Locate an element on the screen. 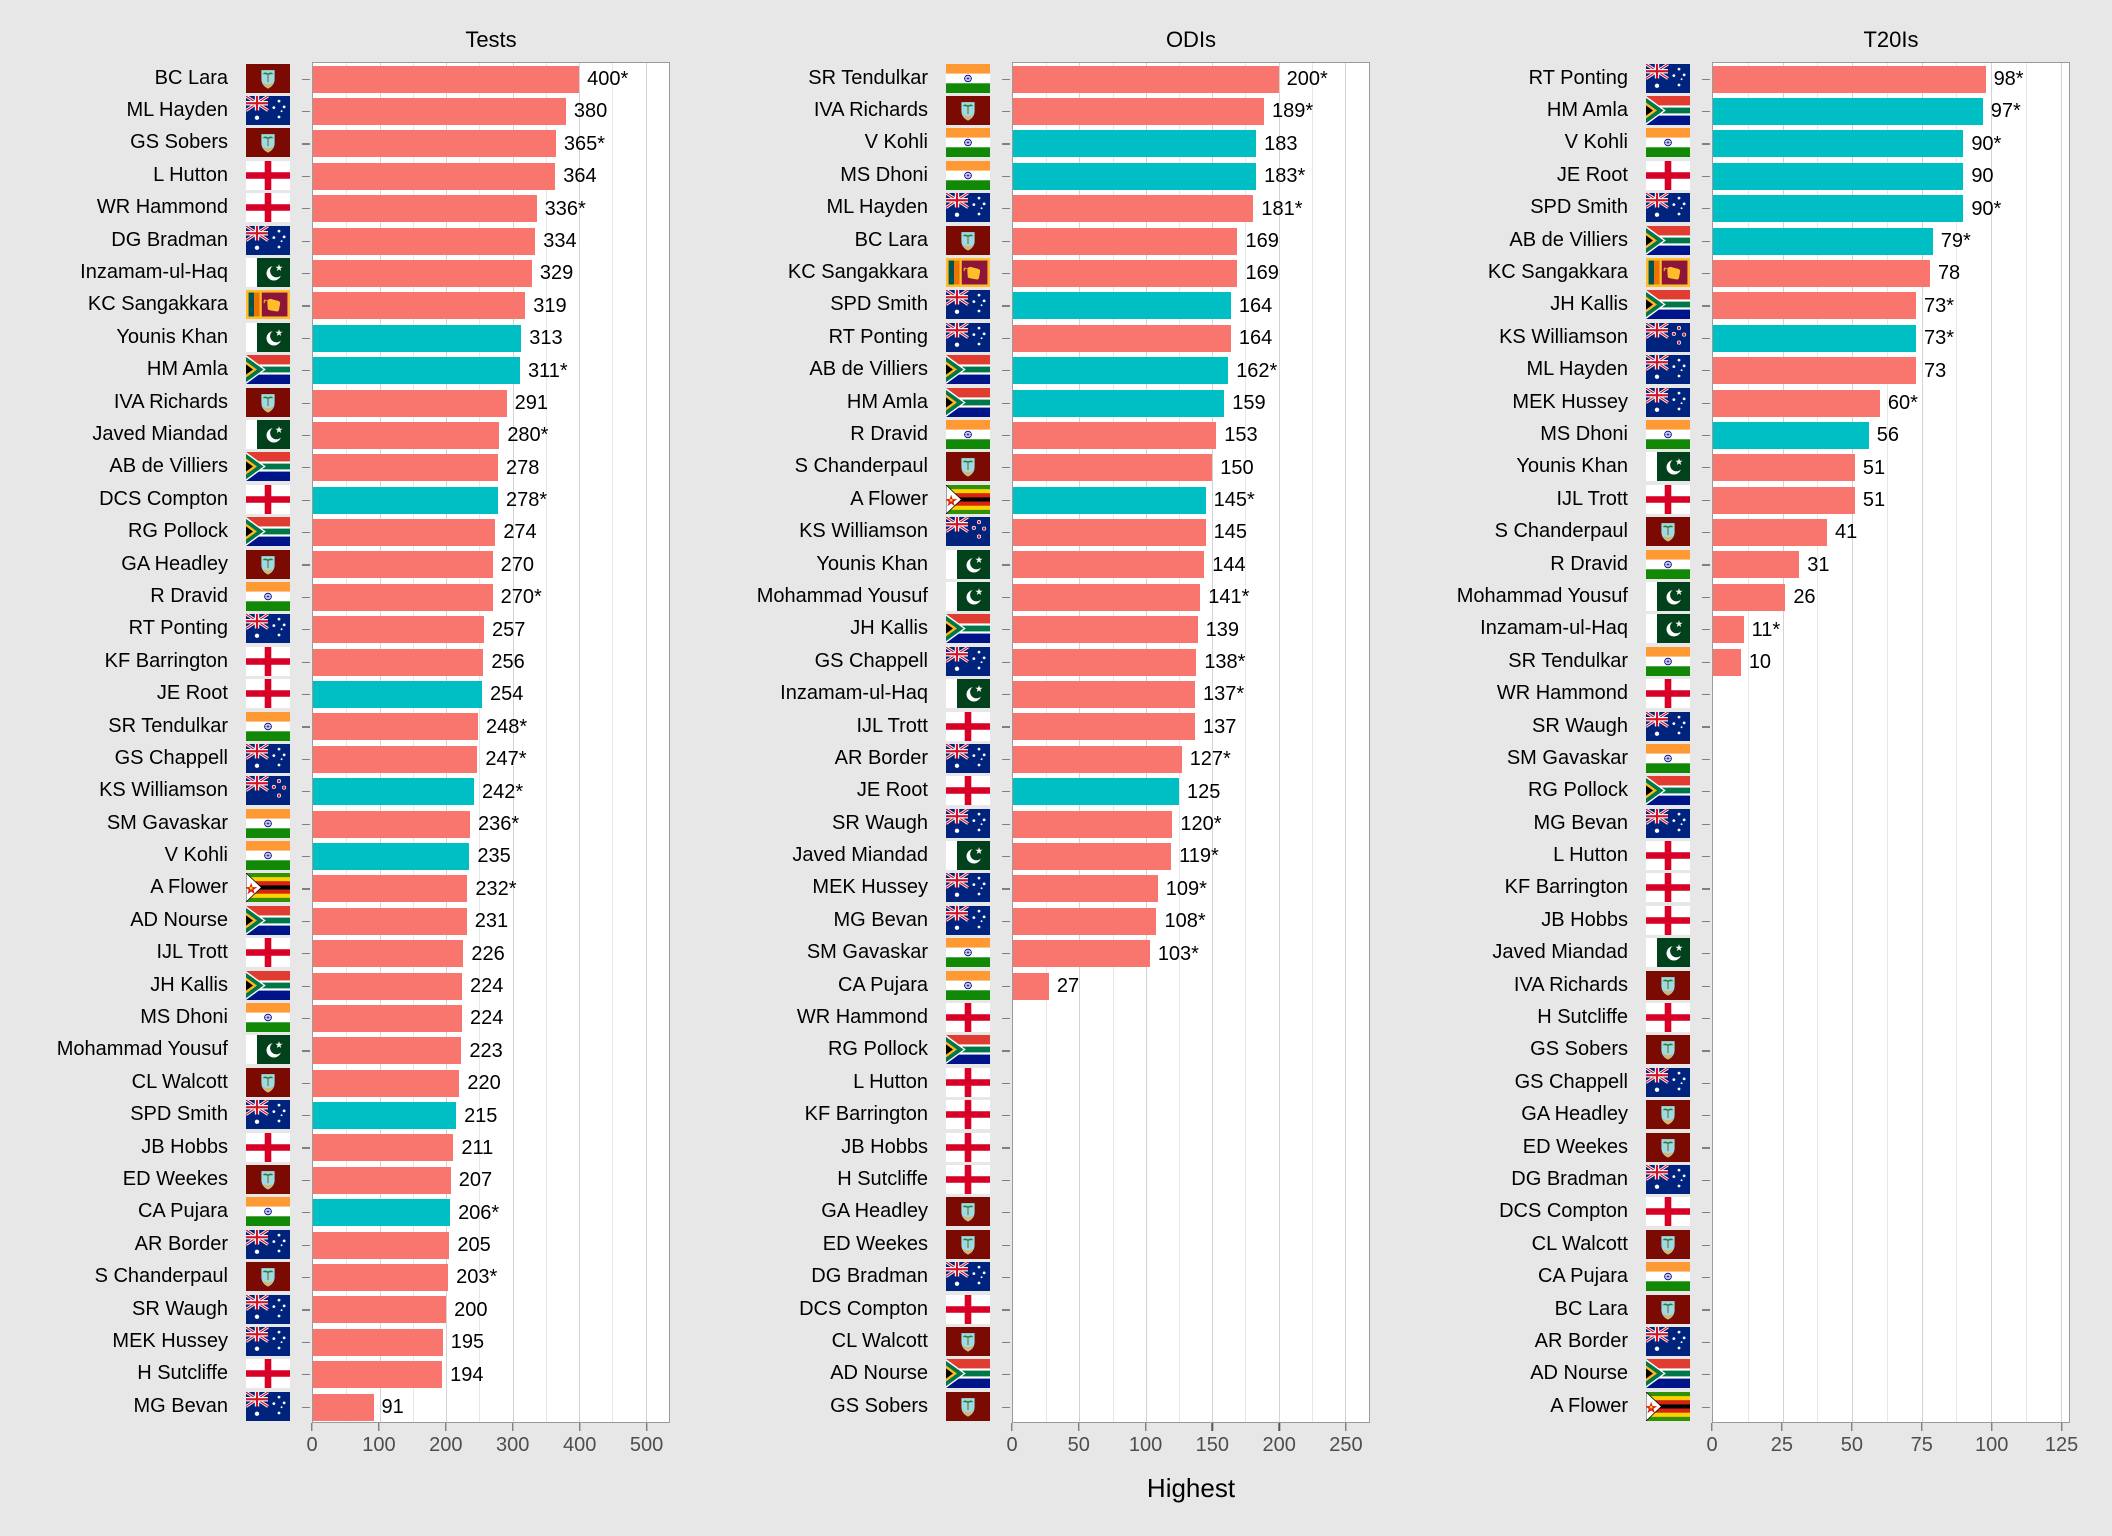 The width and height of the screenshot is (2112, 1536). bar-row: 183* is located at coordinates (1185, 176).